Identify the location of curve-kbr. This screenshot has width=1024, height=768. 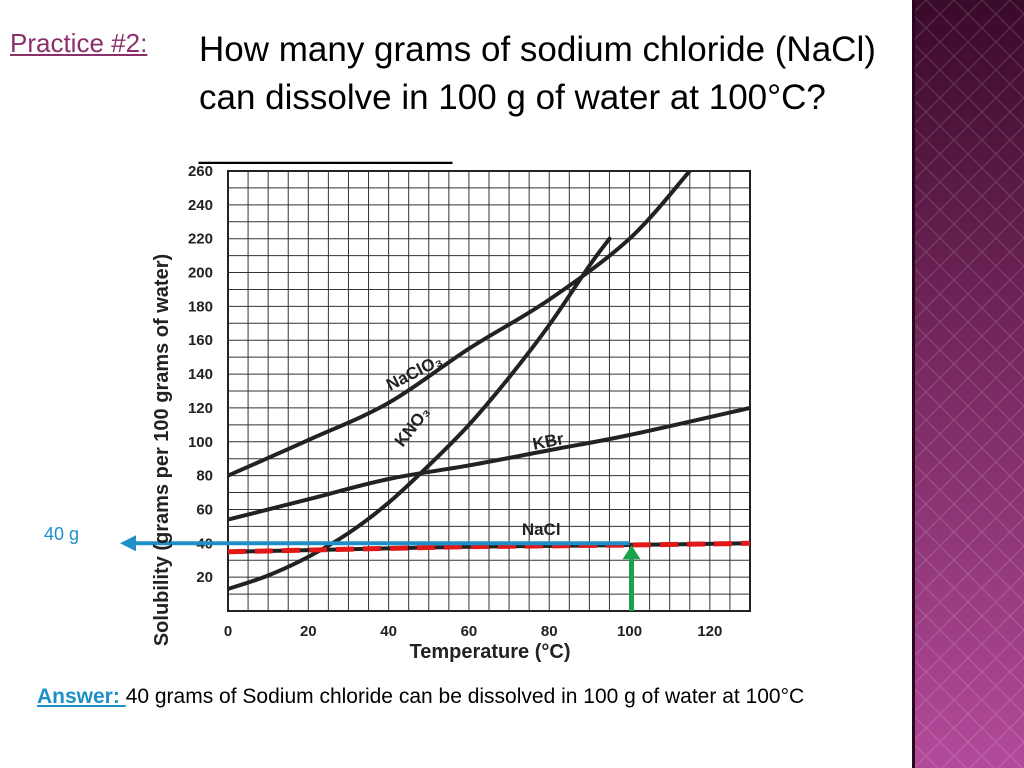
(489, 463).